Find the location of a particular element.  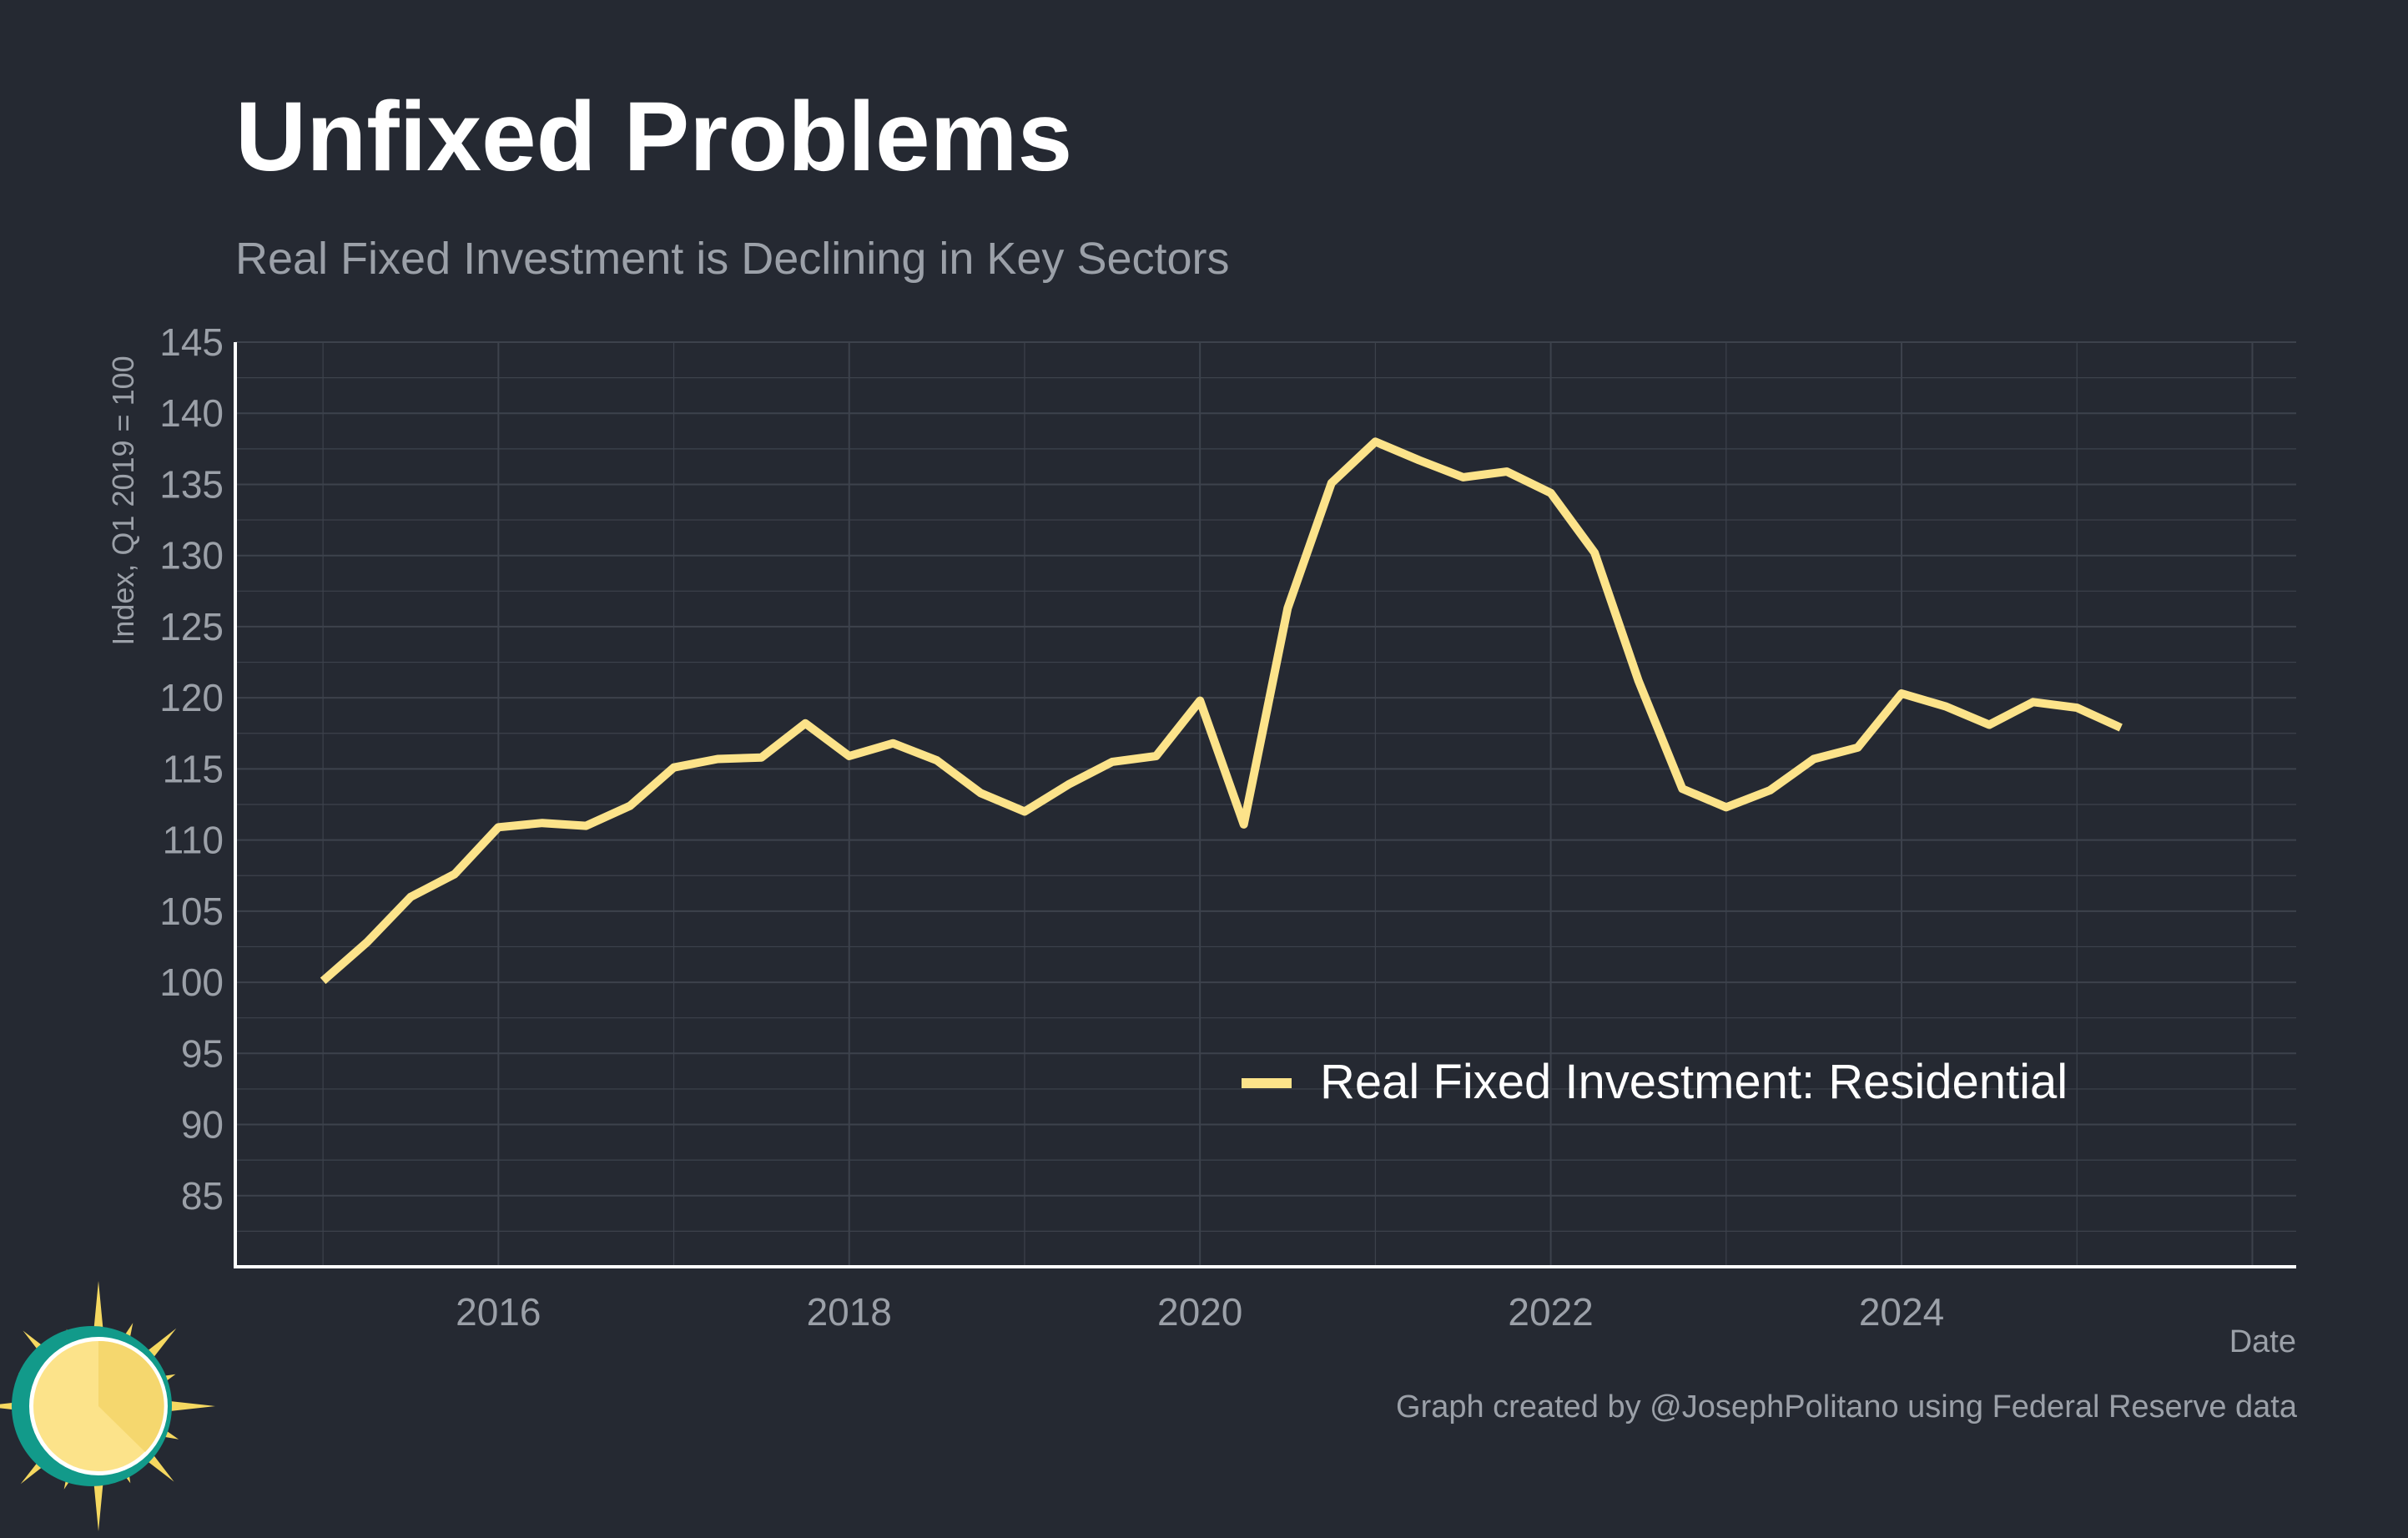

x-tick-label: 2016 is located at coordinates (498, 1312).